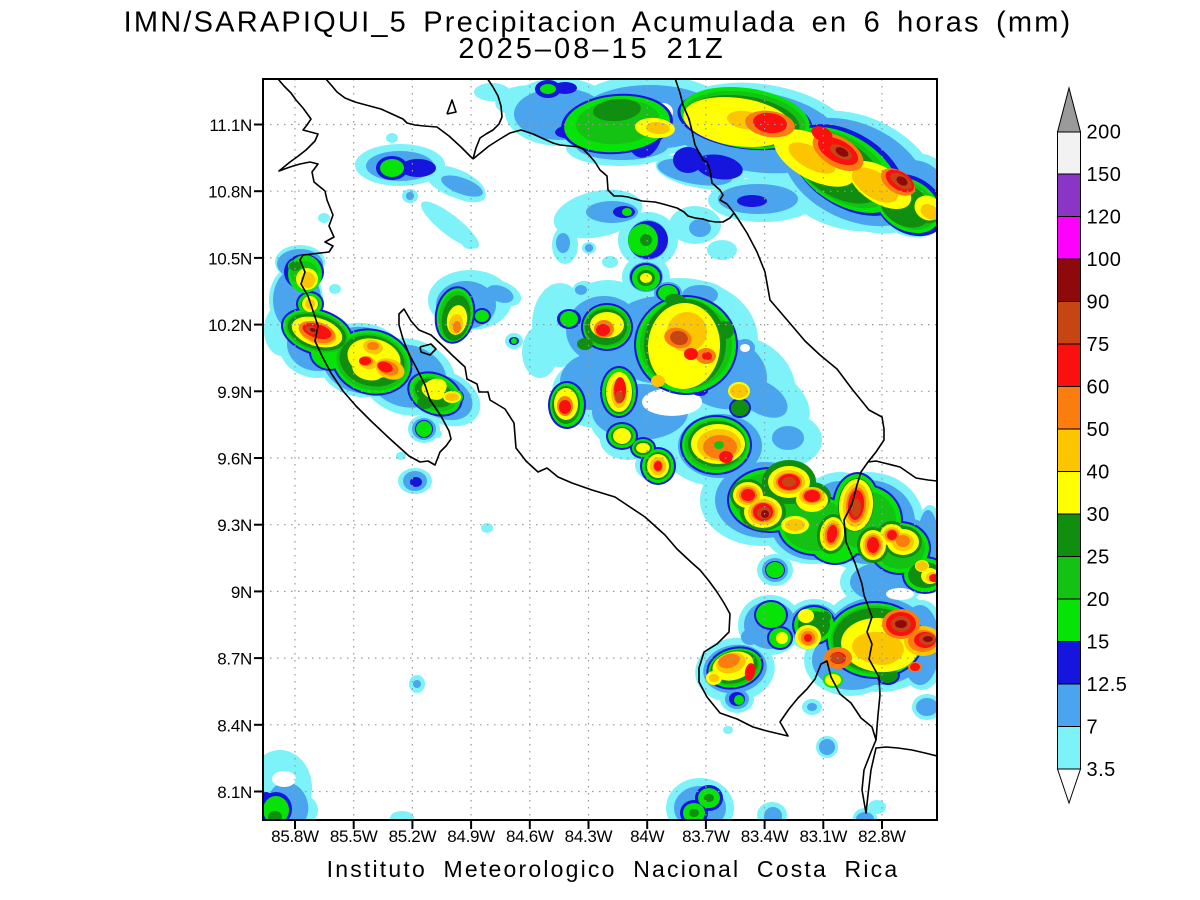 This screenshot has height=900, width=1200. What do you see at coordinates (241, 592) in the screenshot?
I see `svg-text: 9N` at bounding box center [241, 592].